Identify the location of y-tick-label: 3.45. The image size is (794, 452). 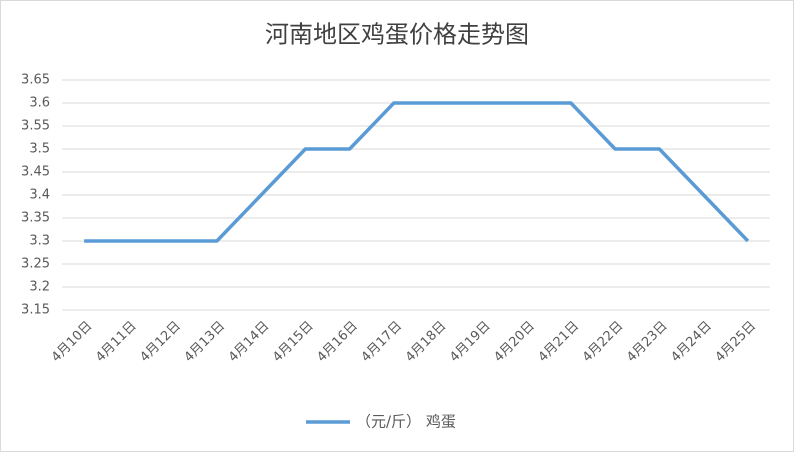
(35, 172).